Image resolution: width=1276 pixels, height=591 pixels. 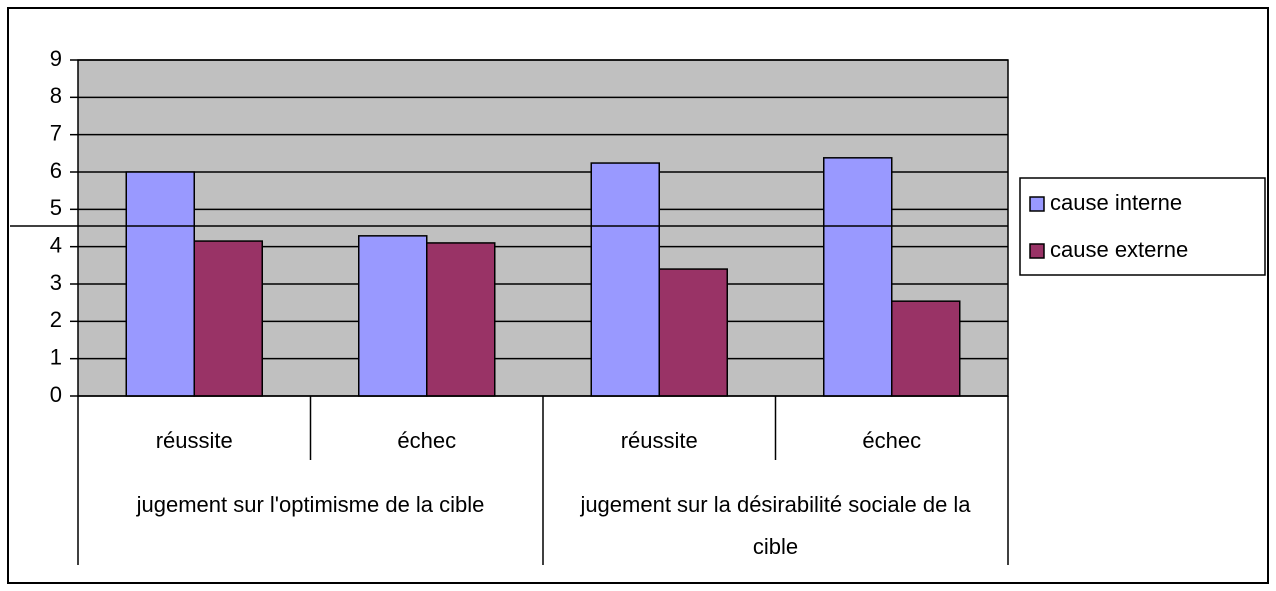 I want to click on y-tick-label: 0, so click(x=56, y=394).